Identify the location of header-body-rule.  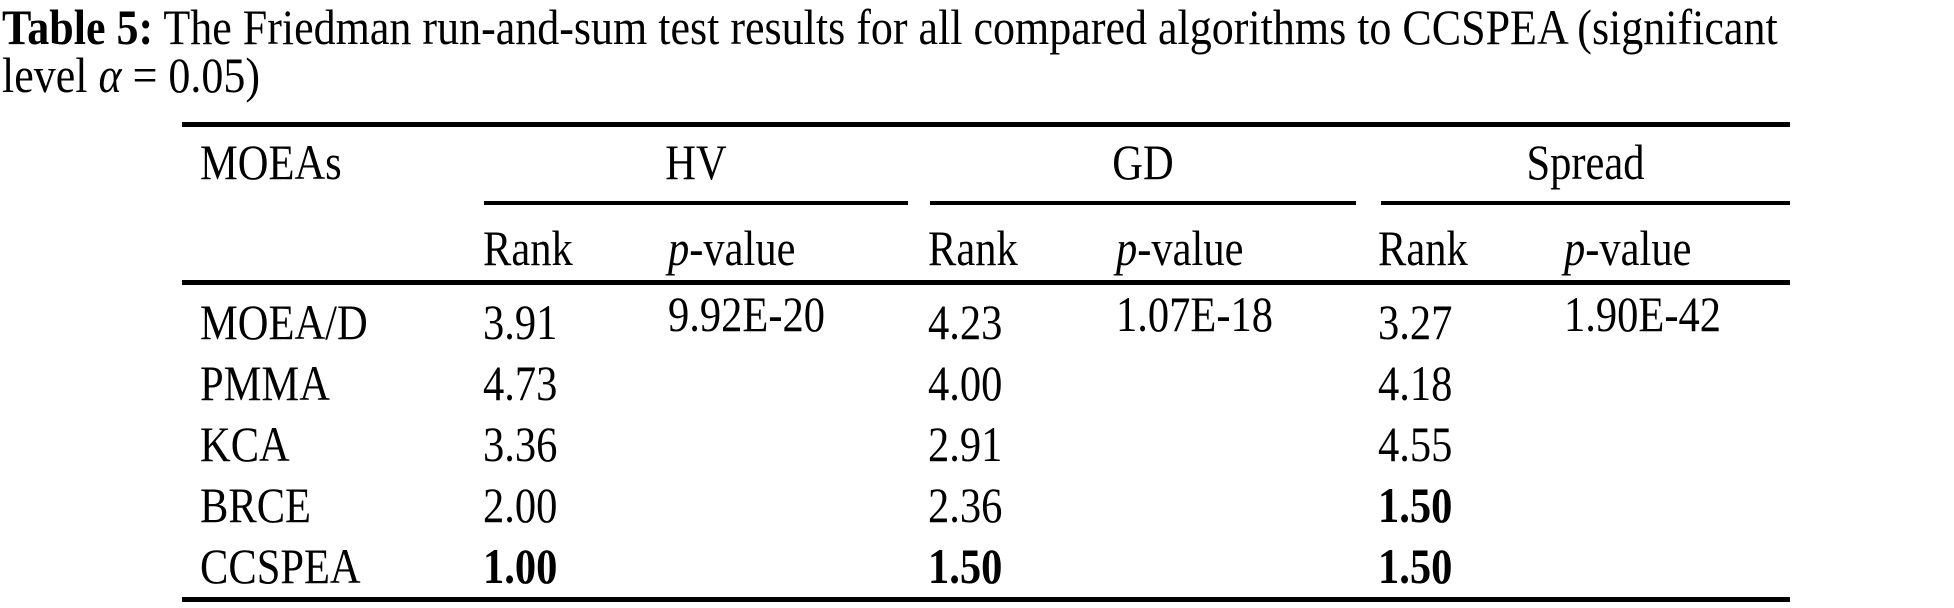
(986, 282).